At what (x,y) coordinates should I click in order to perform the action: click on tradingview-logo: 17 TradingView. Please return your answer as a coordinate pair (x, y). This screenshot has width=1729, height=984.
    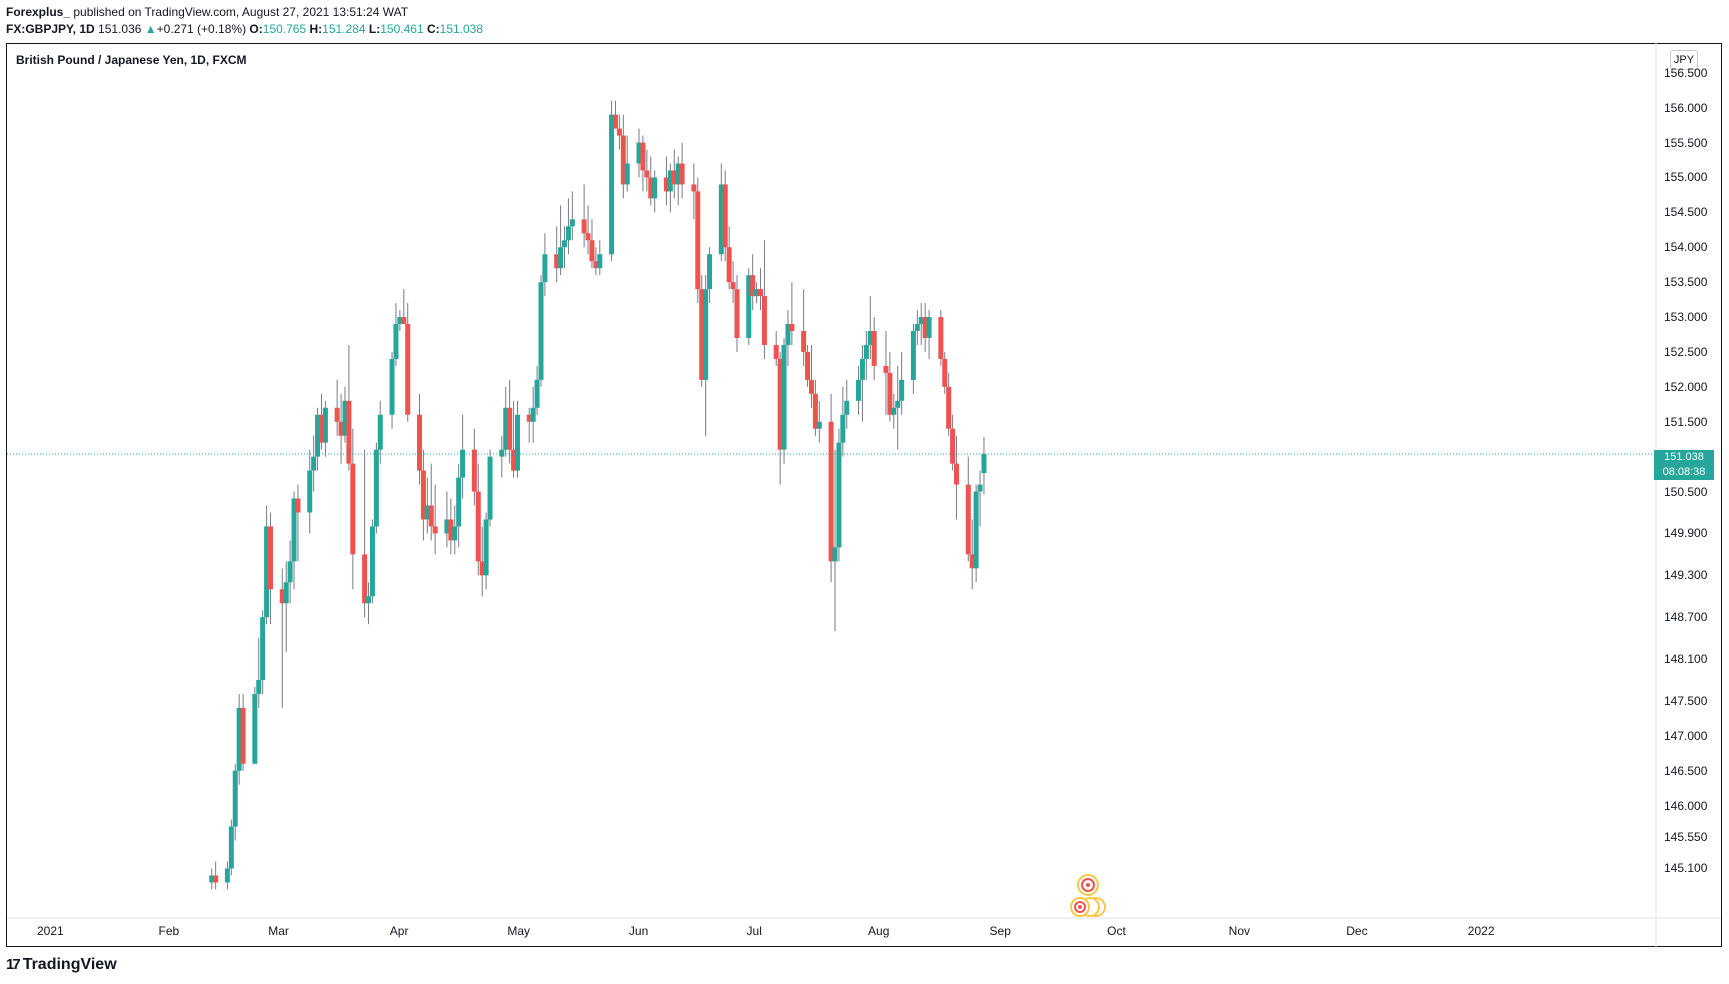
    Looking at the image, I should click on (61, 965).